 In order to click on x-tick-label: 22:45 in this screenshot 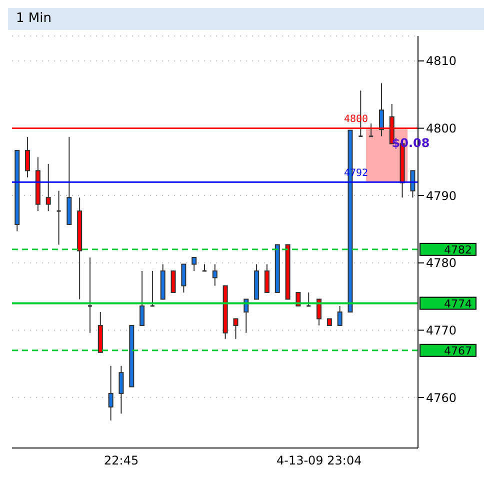, I will do `click(121, 461)`.